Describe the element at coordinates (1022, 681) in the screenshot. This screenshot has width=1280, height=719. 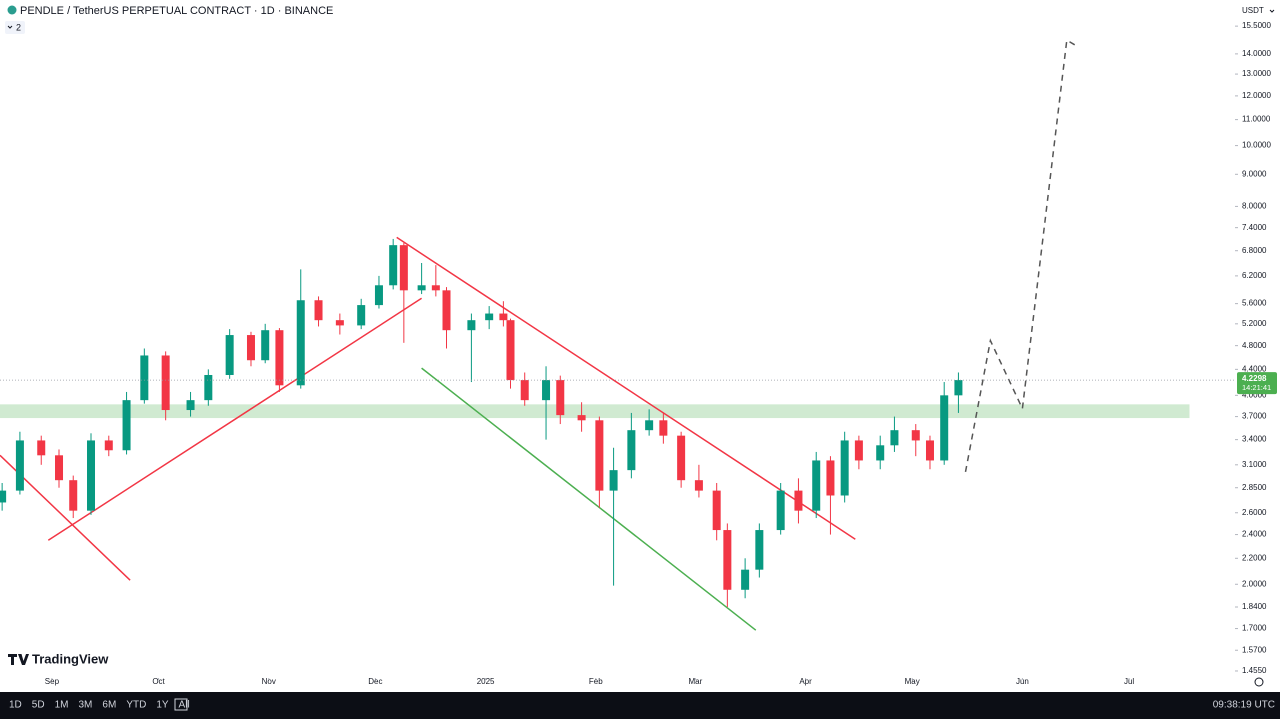
I see `x-tick-label: Jun` at that location.